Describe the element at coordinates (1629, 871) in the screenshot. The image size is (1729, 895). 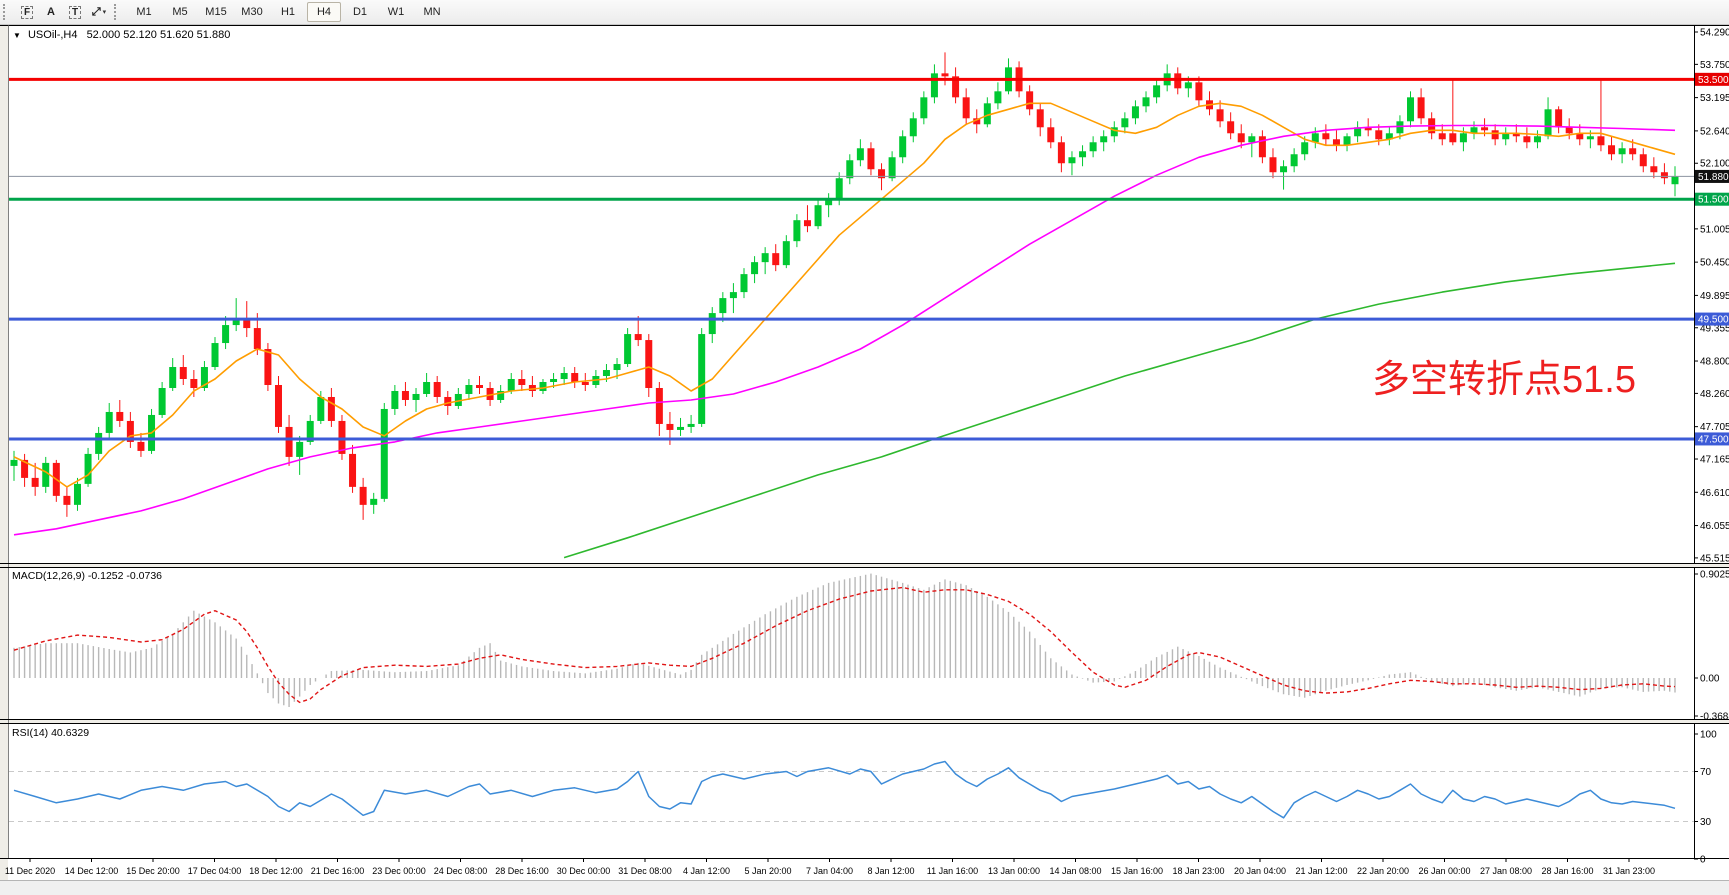
I see `svg-text: 31 Jan 23:00` at that location.